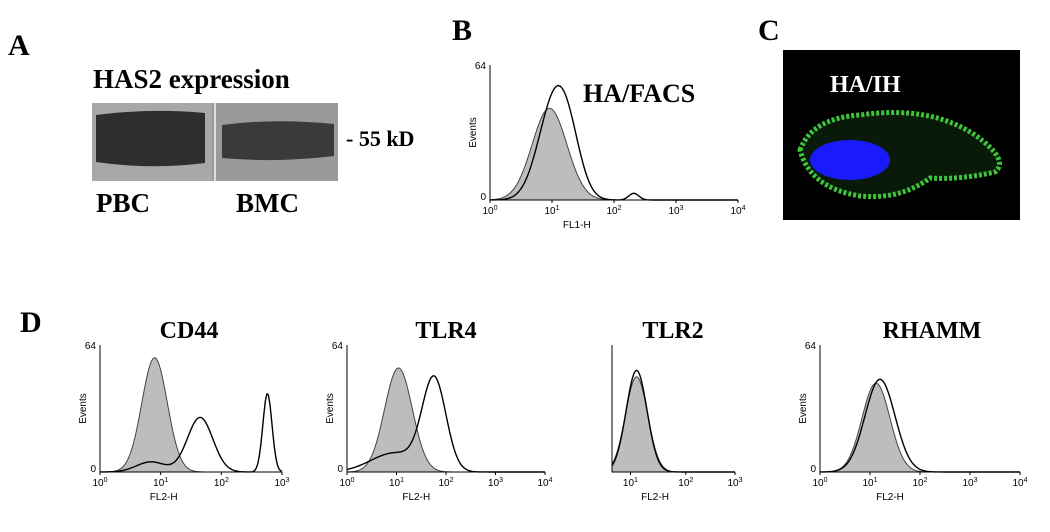  I want to click on marker-label: - 55 kD, so click(380, 138).